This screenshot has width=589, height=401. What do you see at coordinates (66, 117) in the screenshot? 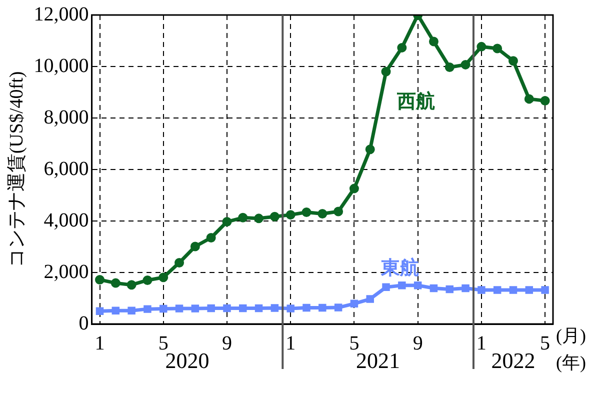
I see `y-tick-label: 8,000` at bounding box center [66, 117].